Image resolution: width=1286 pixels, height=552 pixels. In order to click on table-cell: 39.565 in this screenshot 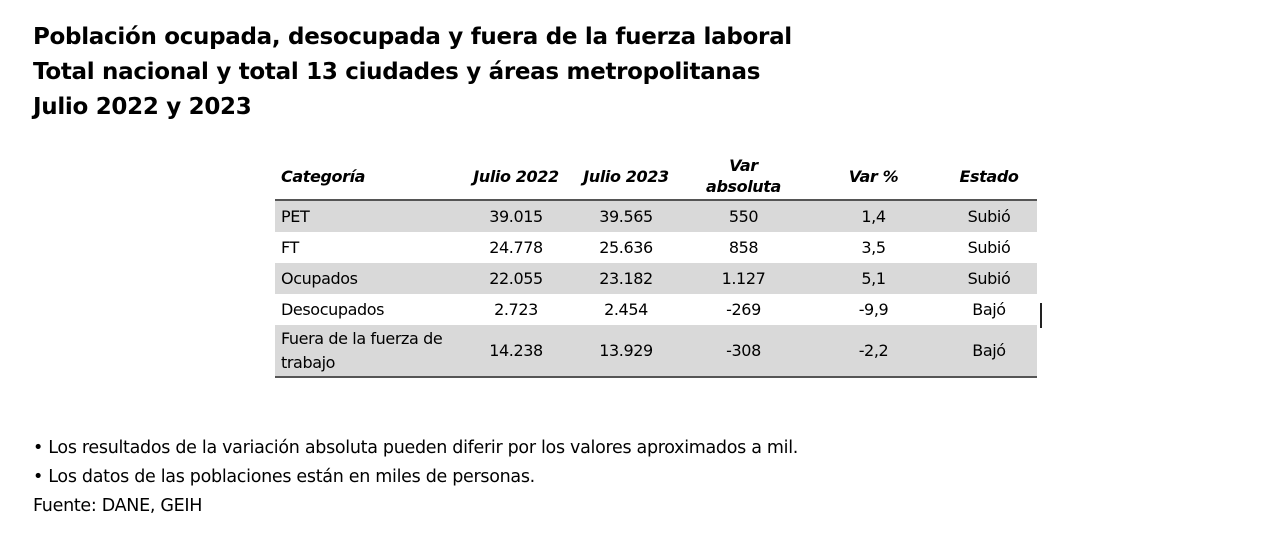, I will do `click(626, 216)`.